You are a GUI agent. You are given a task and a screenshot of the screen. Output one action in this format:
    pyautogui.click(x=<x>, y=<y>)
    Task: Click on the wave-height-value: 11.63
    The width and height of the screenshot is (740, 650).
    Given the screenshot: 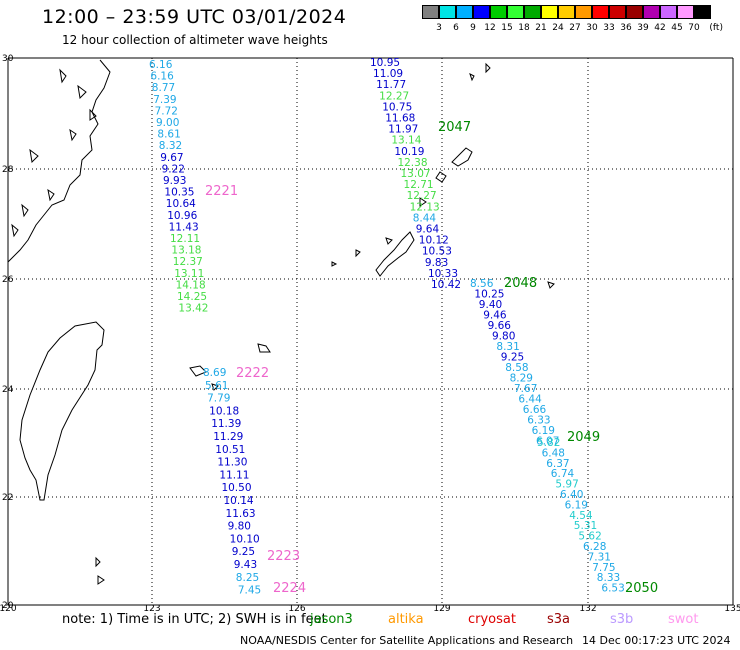 What is the action you would take?
    pyautogui.click(x=241, y=514)
    